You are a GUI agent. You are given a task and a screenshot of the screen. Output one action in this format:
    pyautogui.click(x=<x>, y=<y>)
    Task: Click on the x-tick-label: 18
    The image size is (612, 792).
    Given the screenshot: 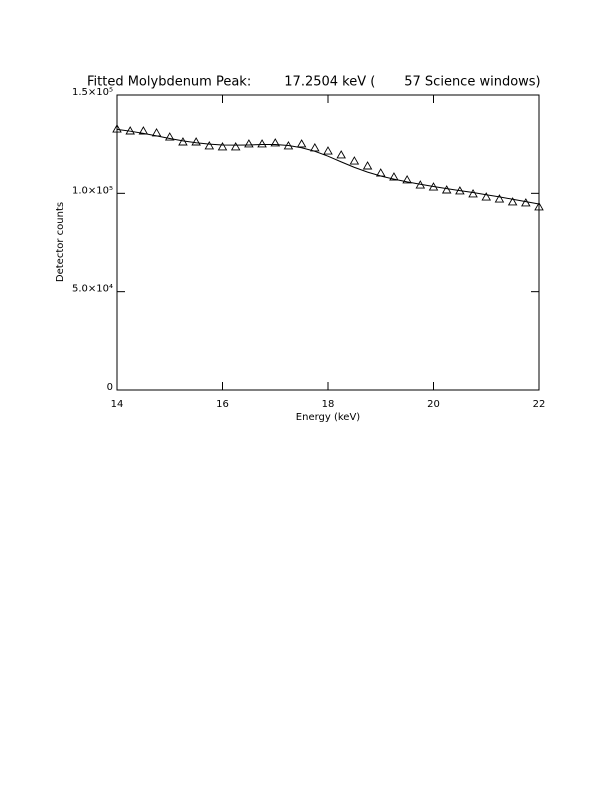 What is the action you would take?
    pyautogui.click(x=328, y=404)
    